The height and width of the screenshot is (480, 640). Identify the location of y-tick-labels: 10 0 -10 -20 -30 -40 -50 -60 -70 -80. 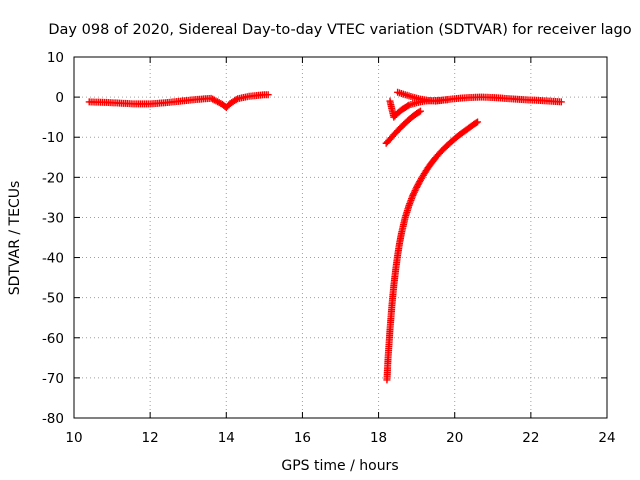
(53, 238).